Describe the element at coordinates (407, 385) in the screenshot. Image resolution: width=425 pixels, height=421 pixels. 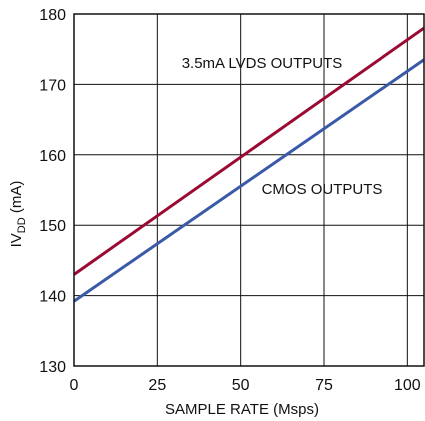
I see `x-tick-label: 100` at that location.